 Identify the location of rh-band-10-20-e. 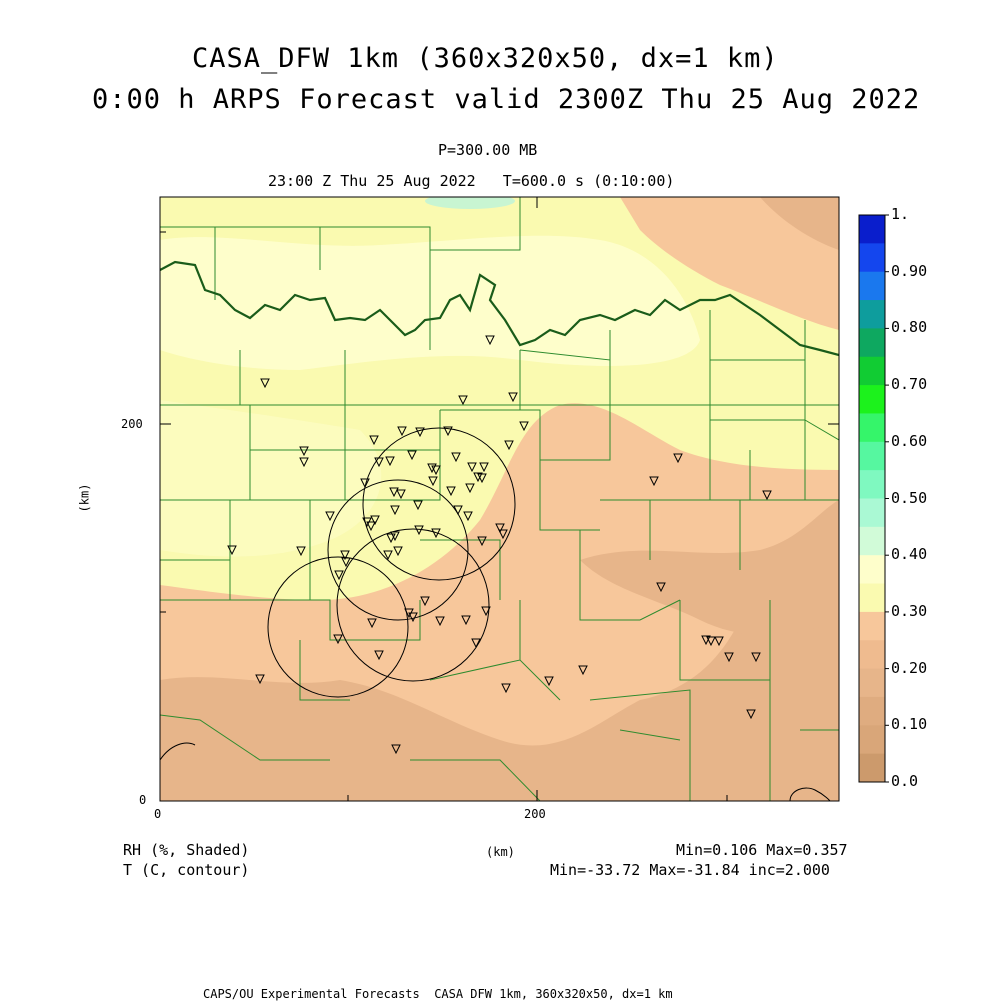
(709, 567).